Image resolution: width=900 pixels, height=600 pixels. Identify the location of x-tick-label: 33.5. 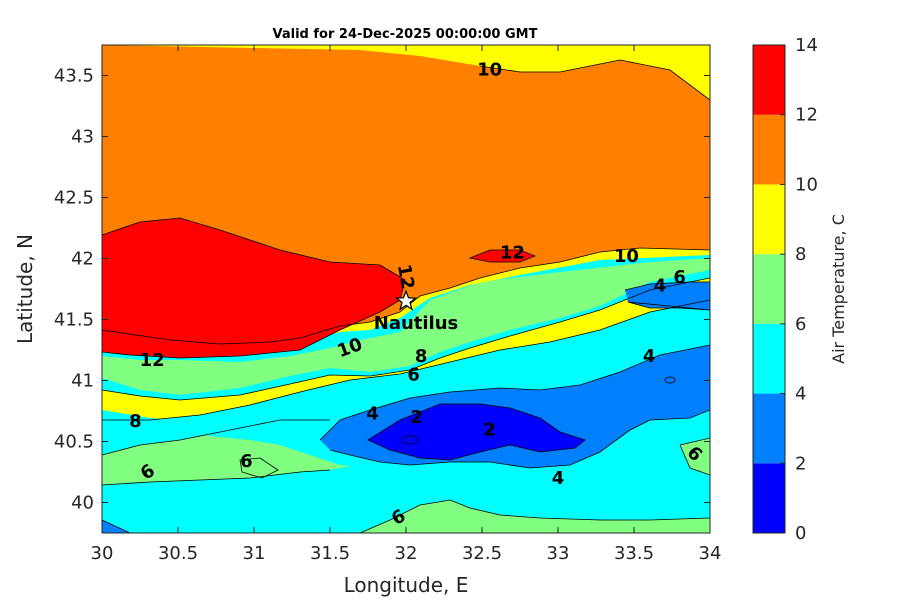
(634, 553).